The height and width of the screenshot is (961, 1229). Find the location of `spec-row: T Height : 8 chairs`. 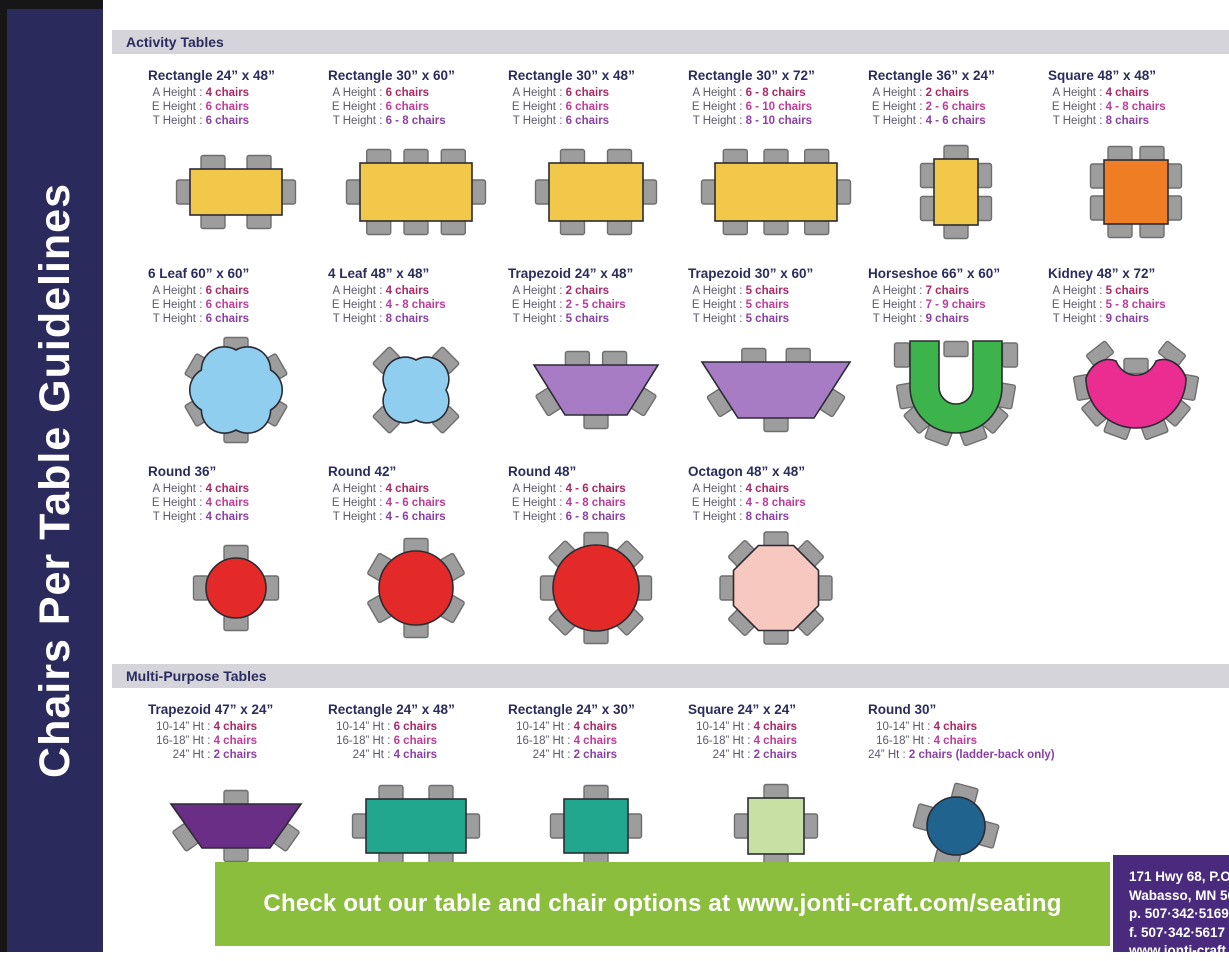

spec-row: T Height : 8 chairs is located at coordinates (778, 517).